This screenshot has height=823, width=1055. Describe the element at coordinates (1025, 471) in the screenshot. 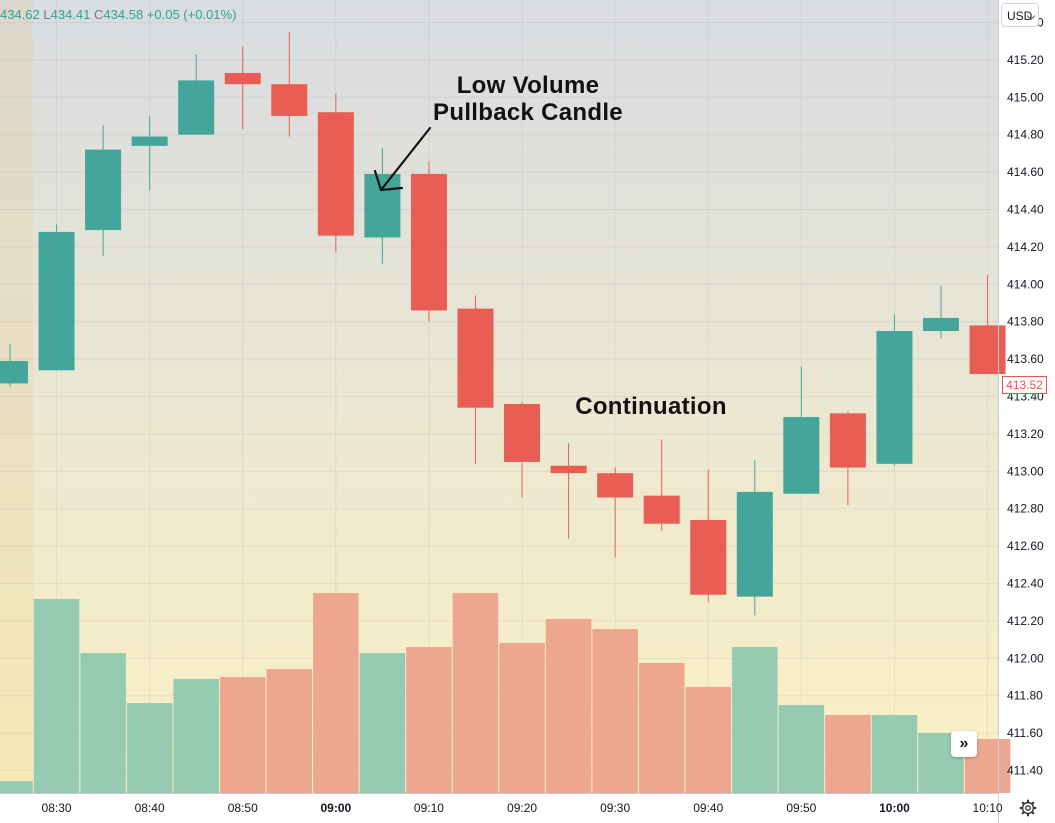

I see `y-tick-label: 413.00` at that location.